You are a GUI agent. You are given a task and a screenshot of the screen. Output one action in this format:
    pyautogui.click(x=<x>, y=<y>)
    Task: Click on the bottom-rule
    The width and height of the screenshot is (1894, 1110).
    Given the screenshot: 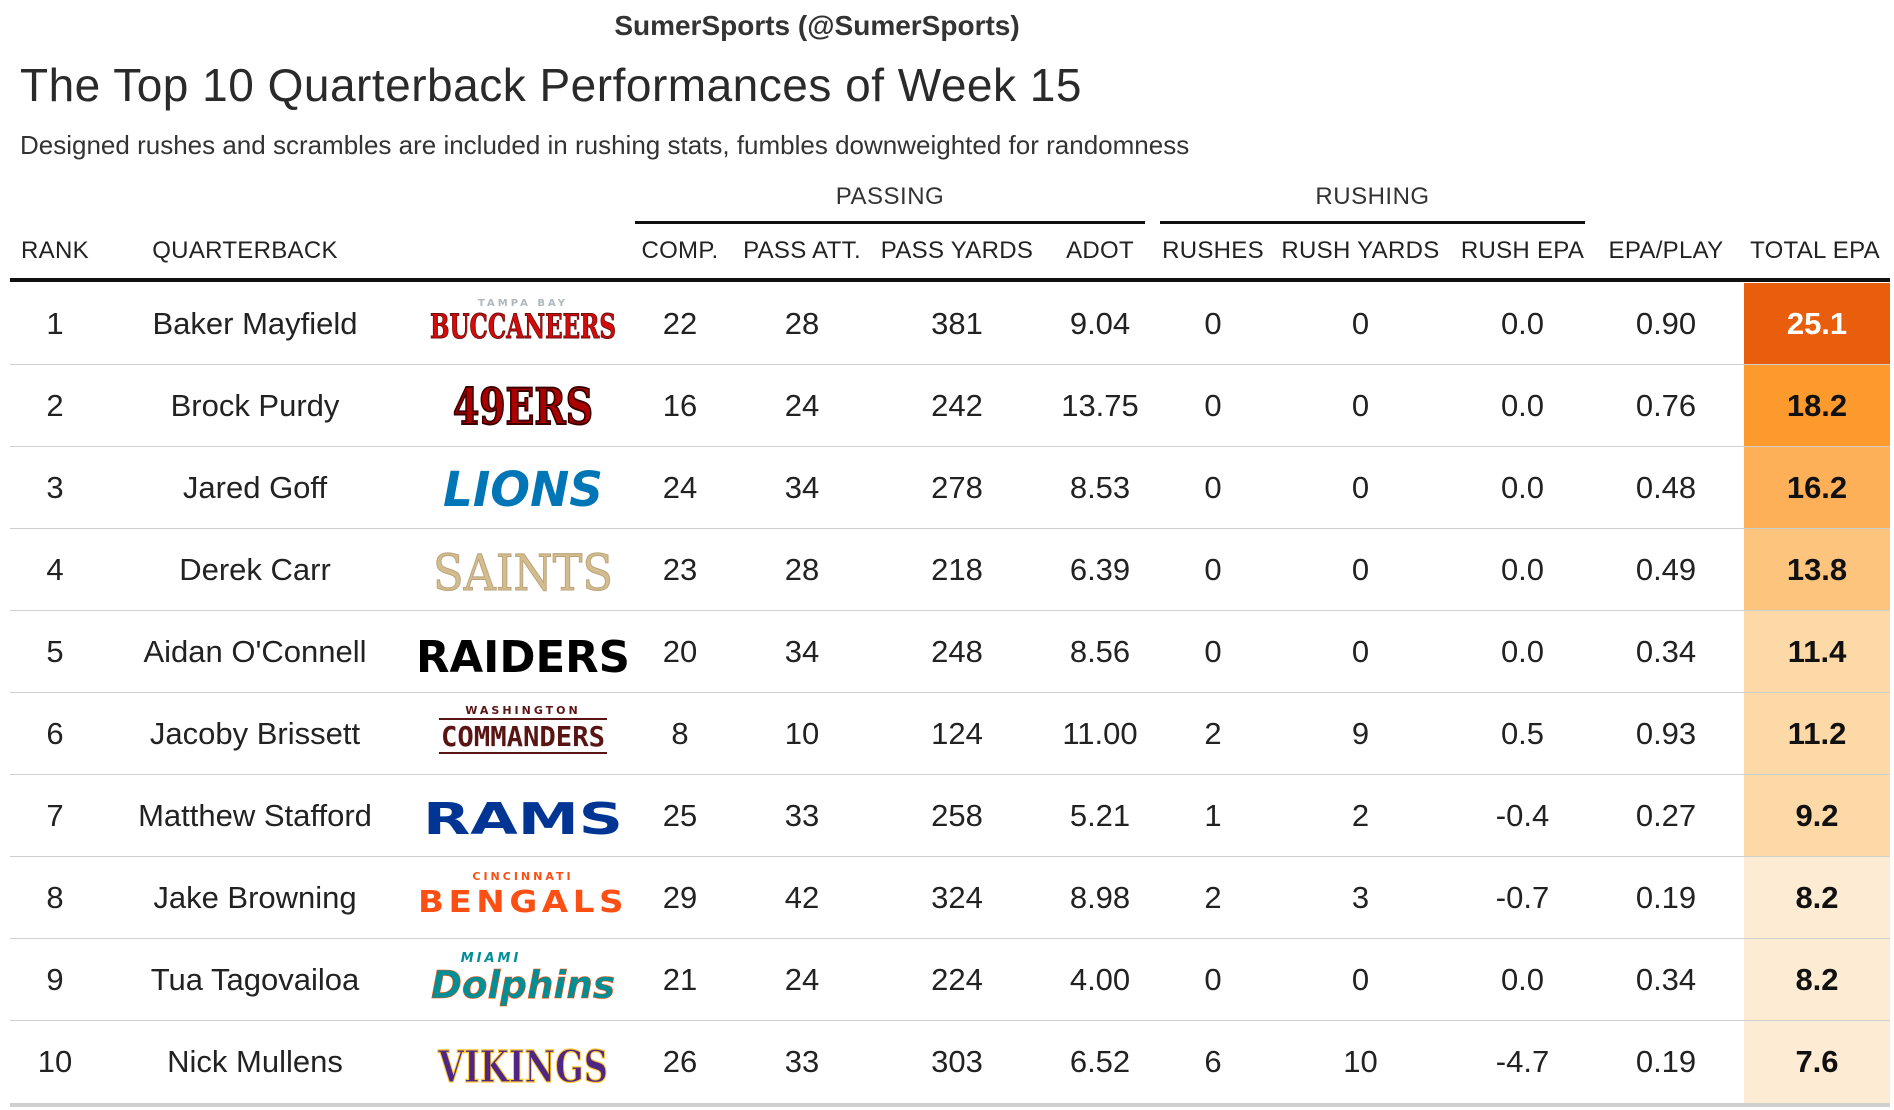 What is the action you would take?
    pyautogui.click(x=950, y=1105)
    